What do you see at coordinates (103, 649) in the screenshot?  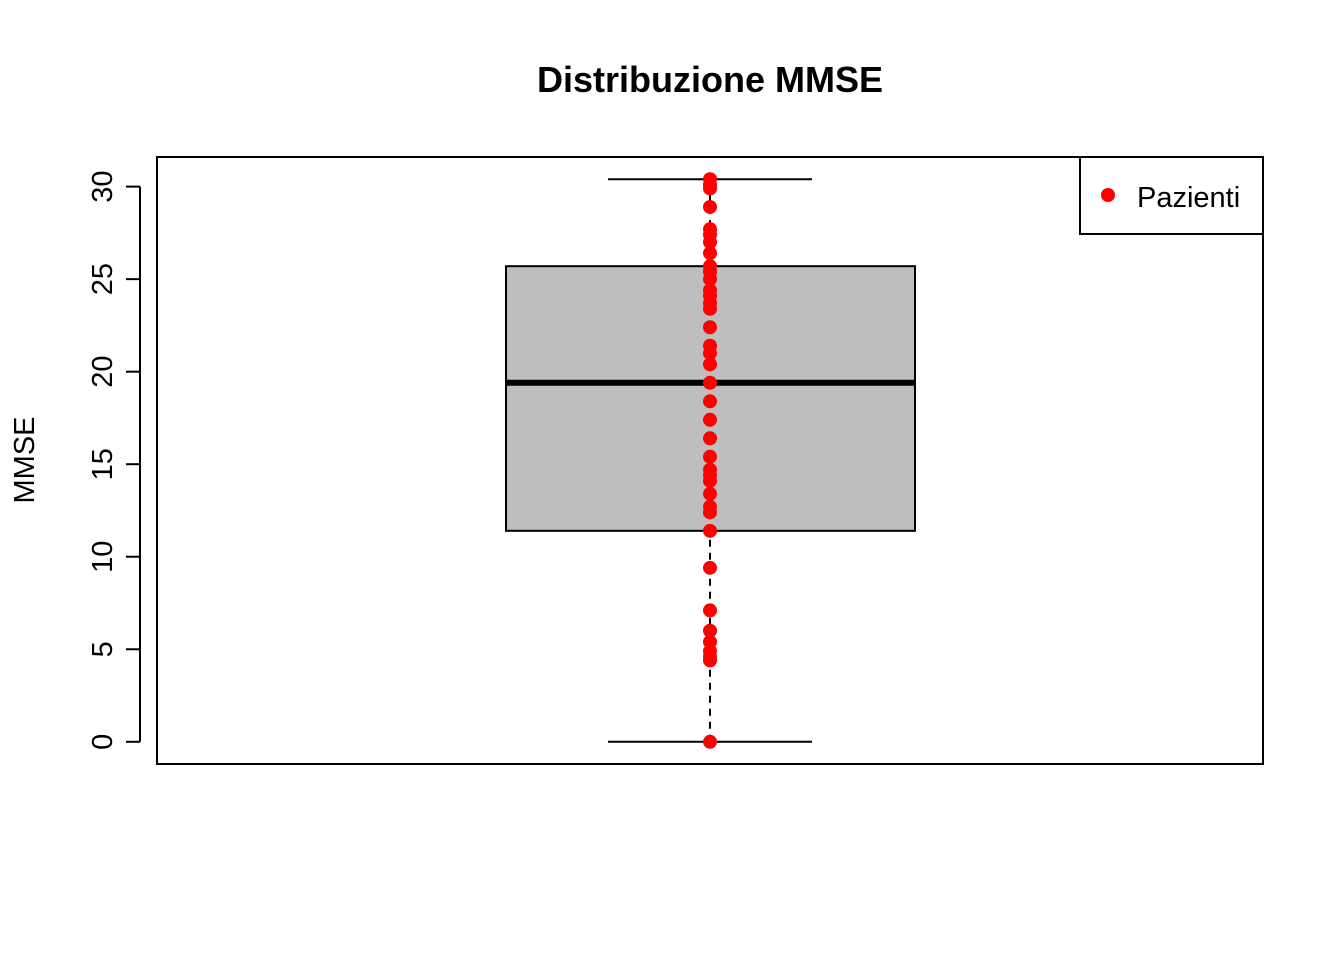 I see `y-tick-label: 5` at bounding box center [103, 649].